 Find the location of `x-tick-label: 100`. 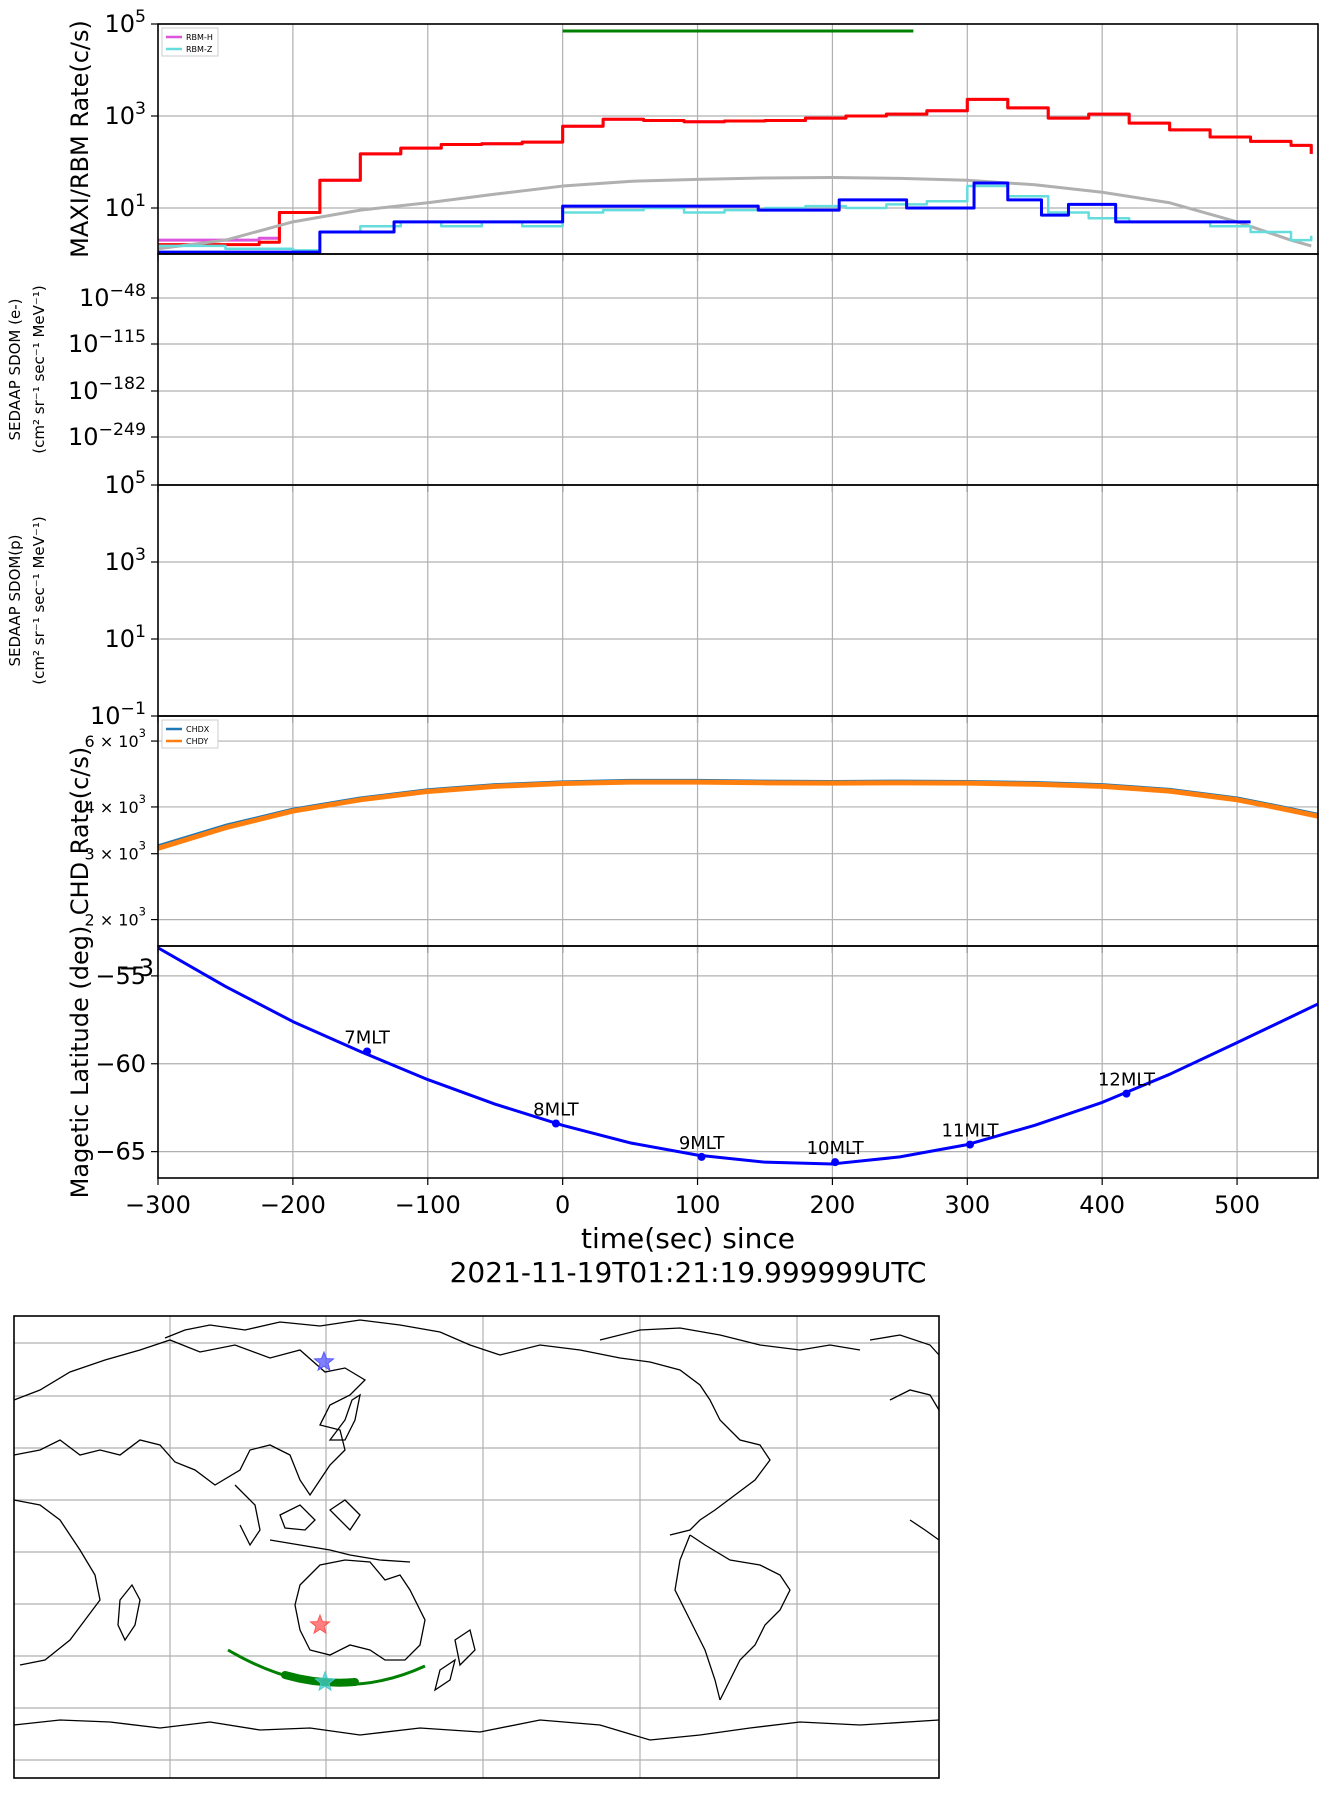

x-tick-label: 100 is located at coordinates (698, 1205).